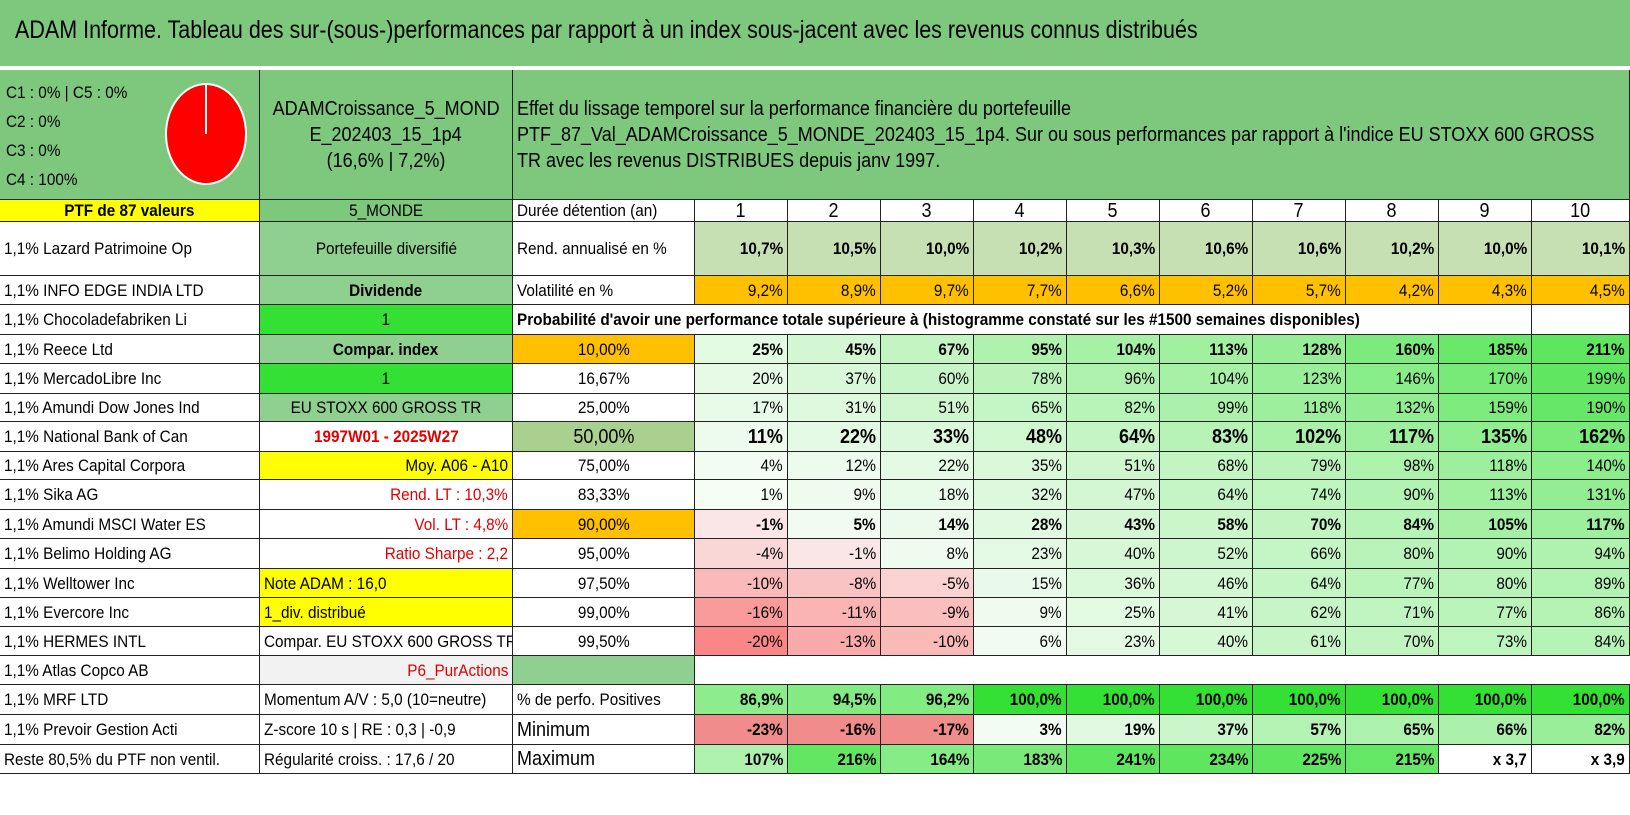  Describe the element at coordinates (1299, 466) in the screenshot. I see `probability-value: 79%` at that location.